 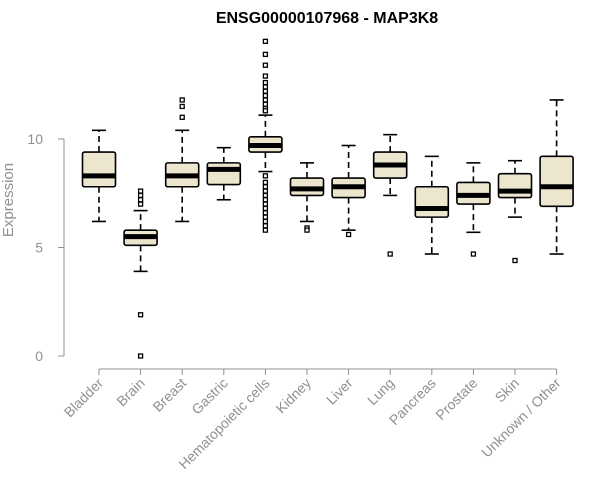 I want to click on x-tick-label: Lung, so click(x=380, y=391).